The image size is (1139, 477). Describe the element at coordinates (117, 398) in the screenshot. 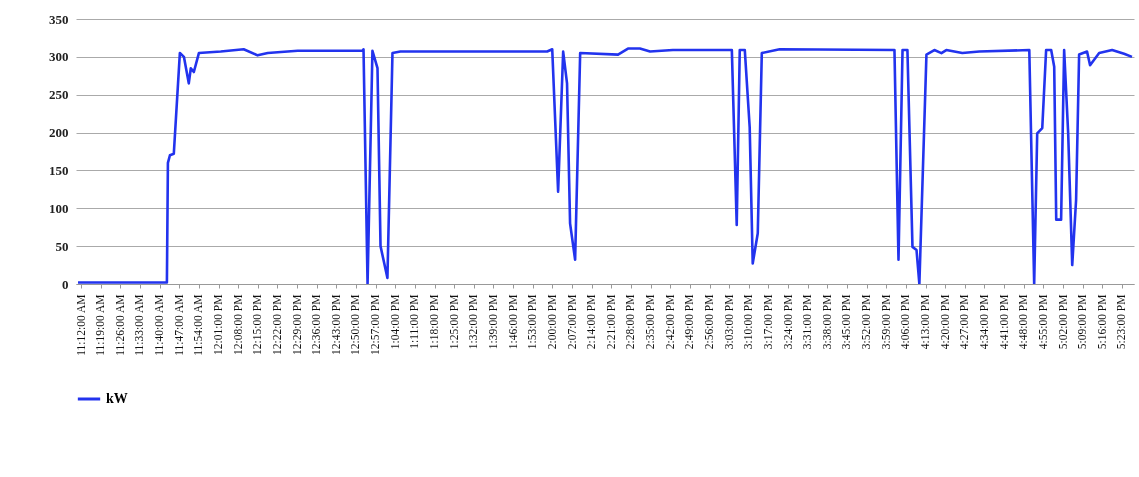

I see `legend-label: kW` at that location.